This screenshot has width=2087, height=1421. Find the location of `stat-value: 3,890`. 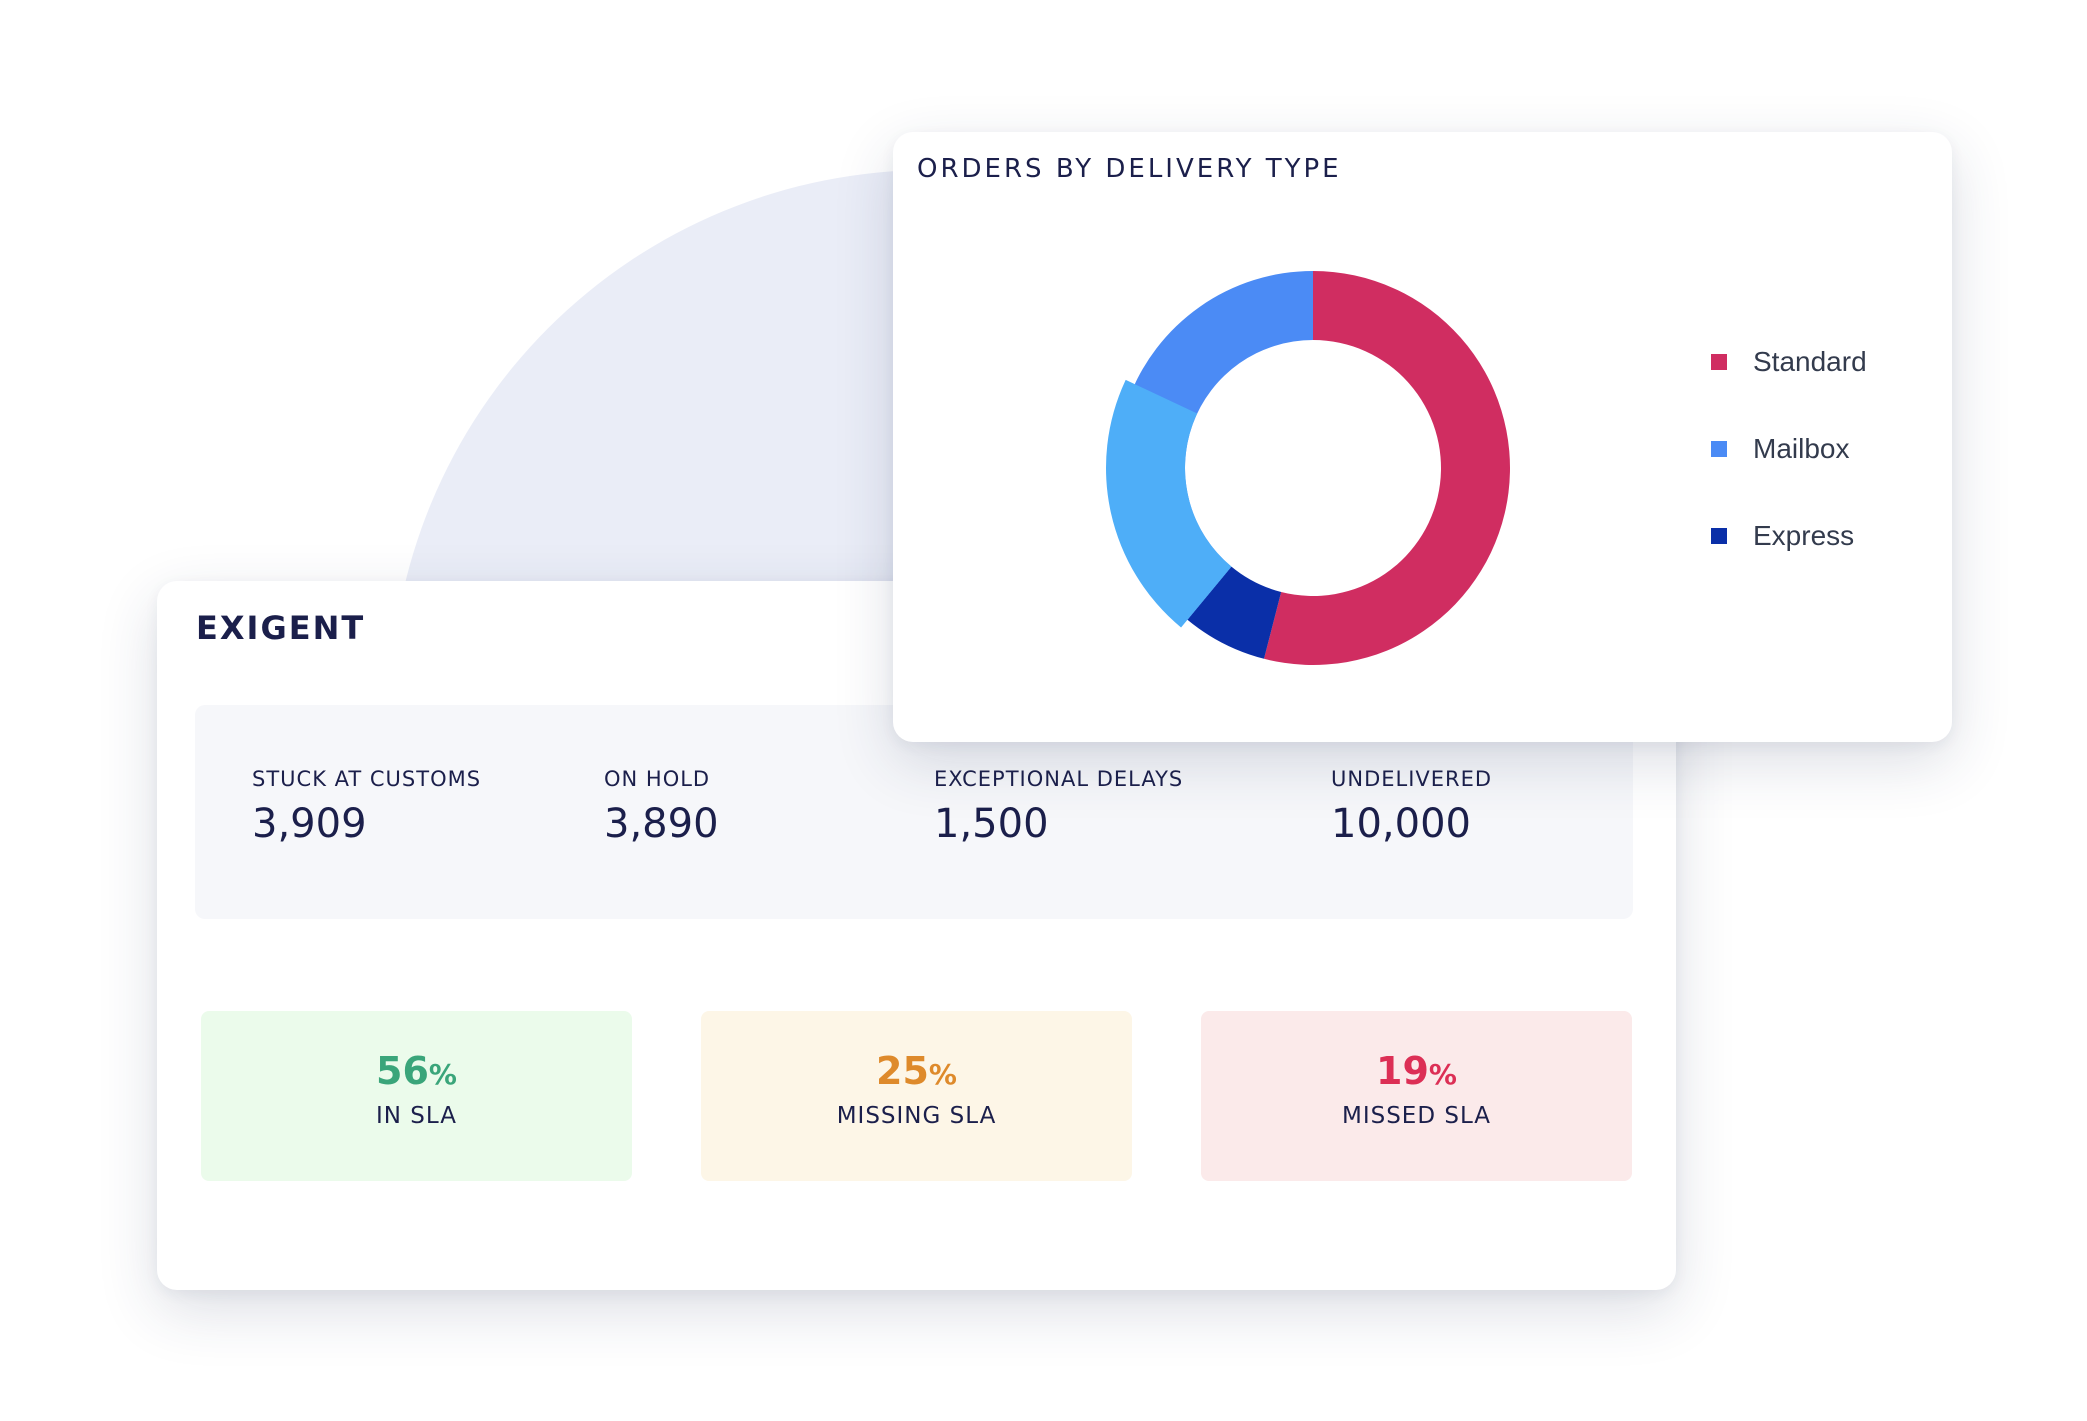

stat-value: 3,890 is located at coordinates (661, 824).